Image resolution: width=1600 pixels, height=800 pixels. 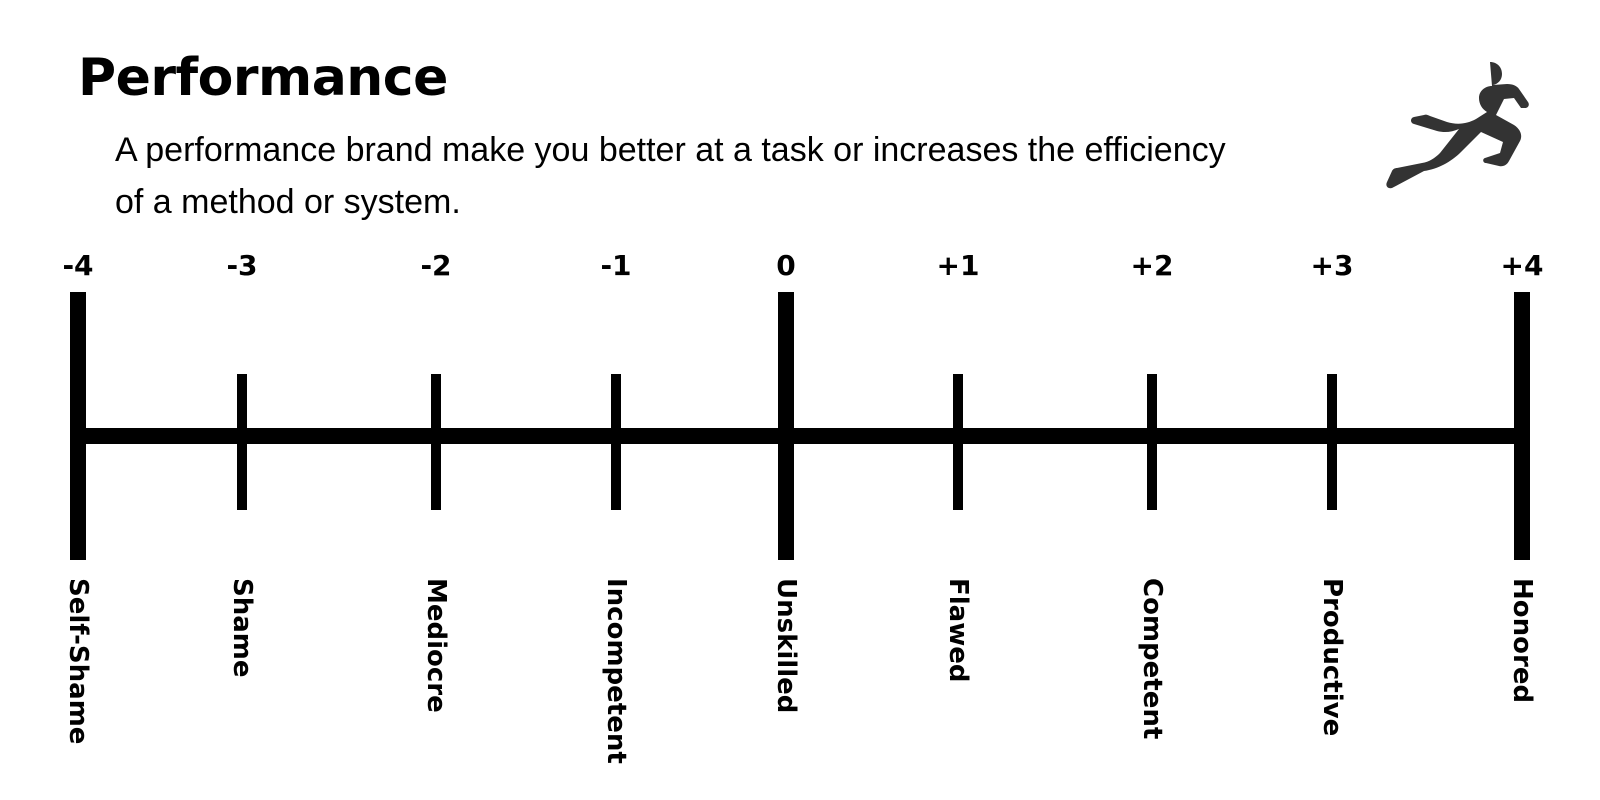 What do you see at coordinates (958, 630) in the screenshot?
I see `scale-label-6: Flawed` at bounding box center [958, 630].